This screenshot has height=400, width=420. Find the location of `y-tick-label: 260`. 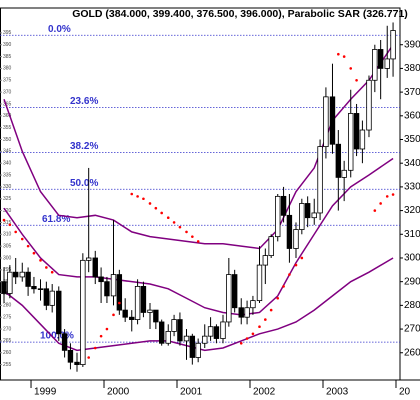

y-tick-label: 260 is located at coordinates (412, 352).